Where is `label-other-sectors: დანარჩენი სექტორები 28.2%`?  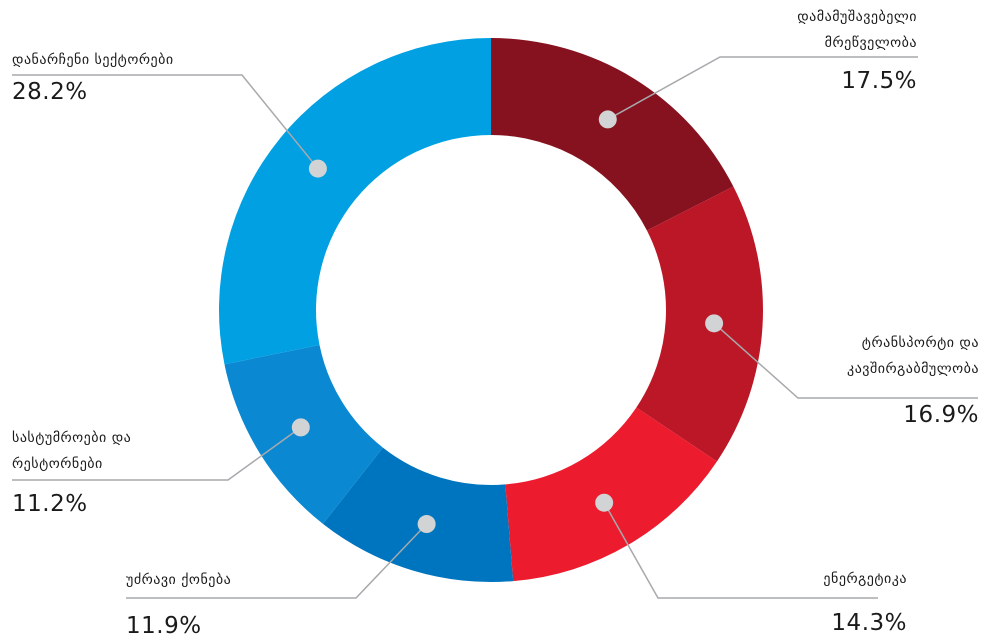
label-other-sectors: დანარჩენი სექტორები 28.2% is located at coordinates (93, 76).